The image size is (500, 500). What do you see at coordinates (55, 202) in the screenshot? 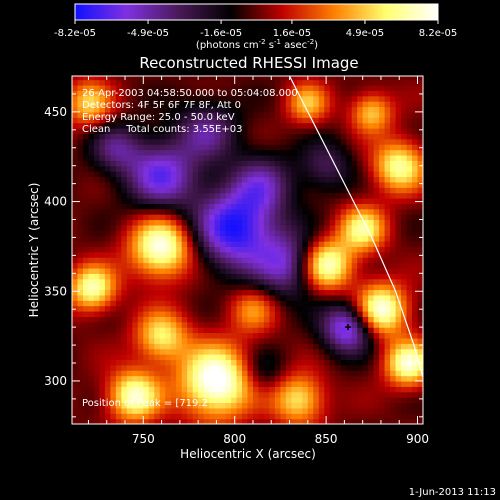
I see `y-tick-label: 400` at bounding box center [55, 202].